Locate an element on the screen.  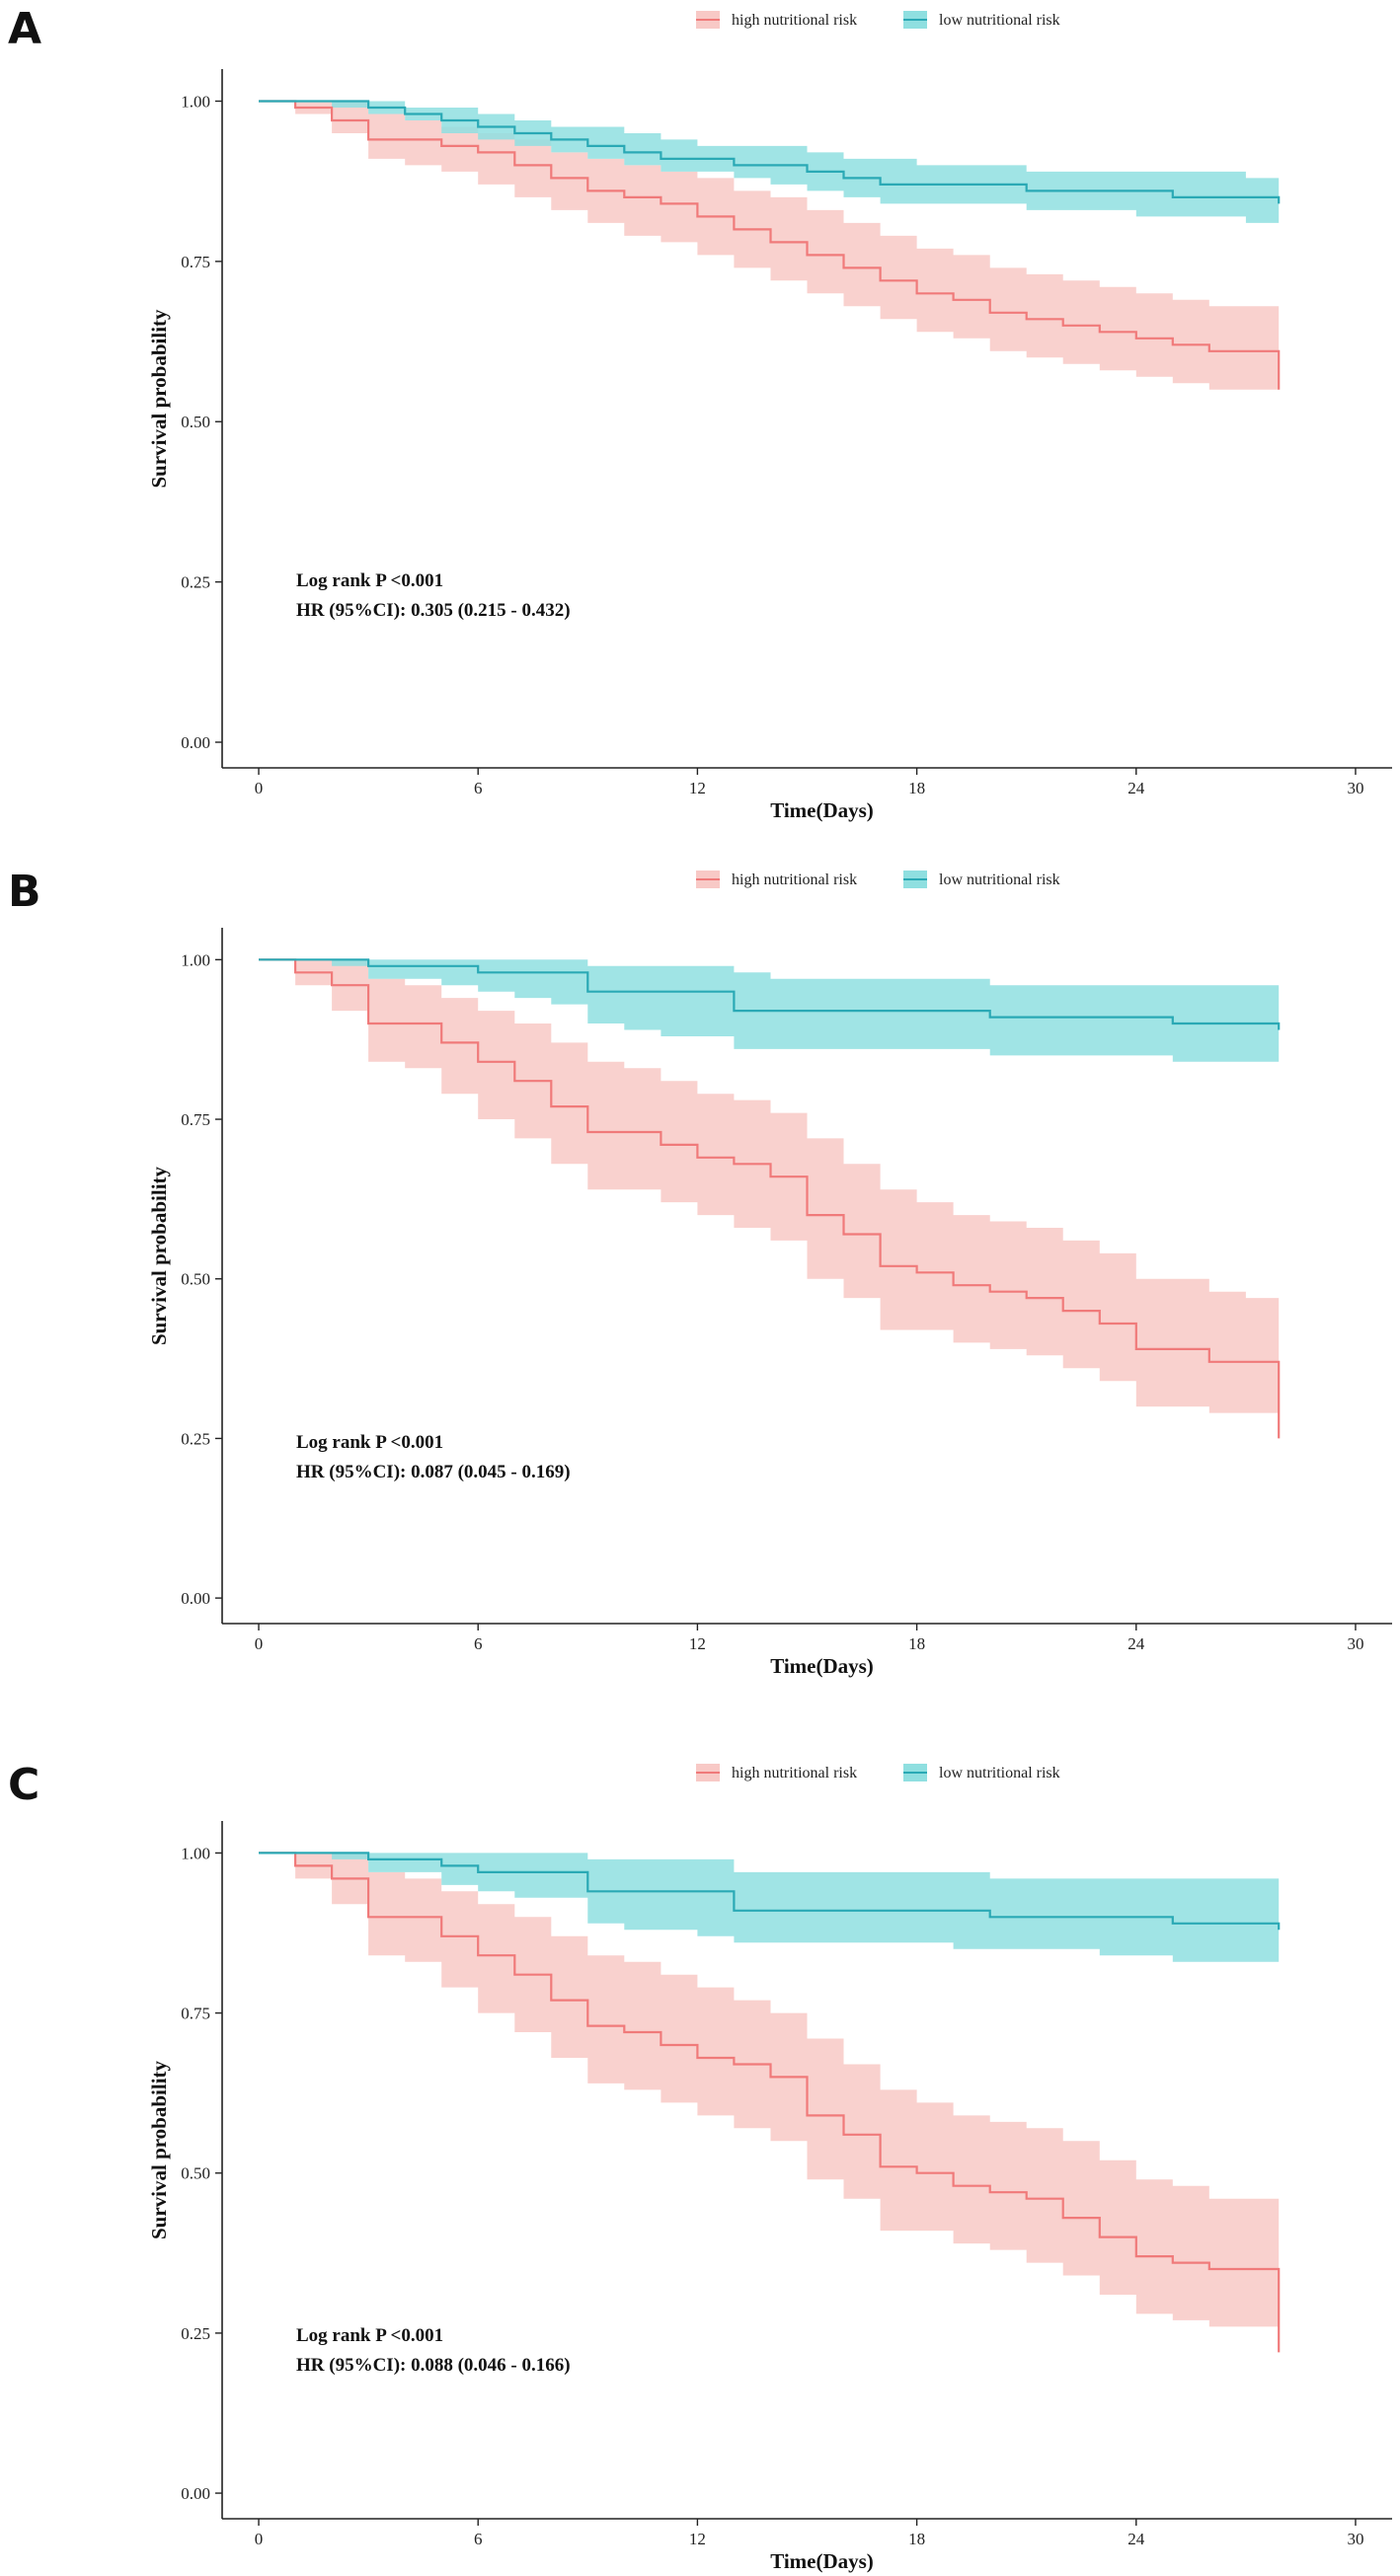
panel-letter: C is located at coordinates (23, 1785).